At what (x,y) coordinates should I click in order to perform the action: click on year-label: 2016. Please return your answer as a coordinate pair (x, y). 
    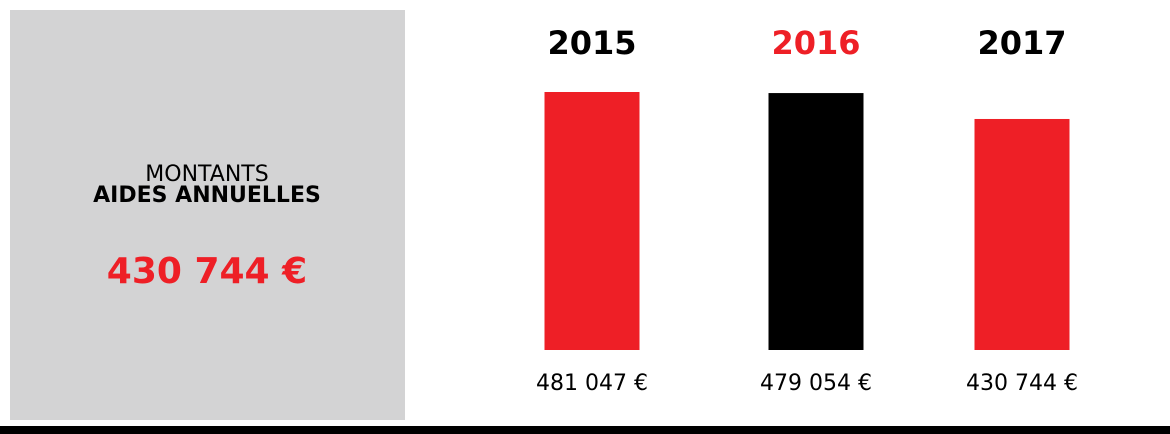
    Looking at the image, I should click on (815, 43).